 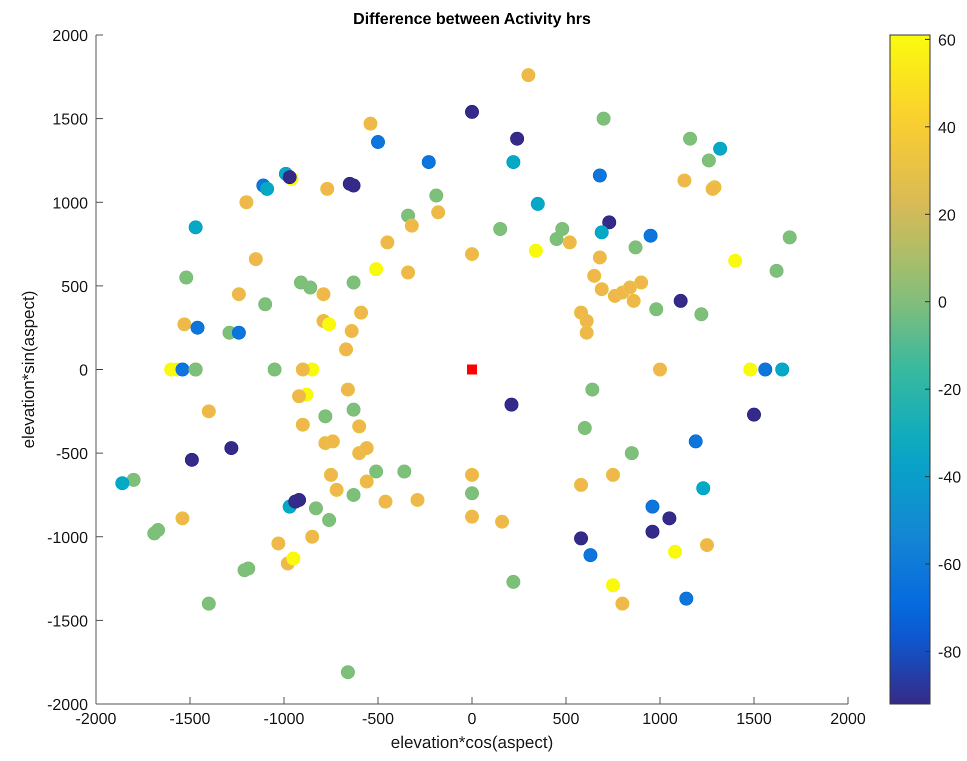 What do you see at coordinates (67, 621) in the screenshot?
I see `y-tick-label: -1500` at bounding box center [67, 621].